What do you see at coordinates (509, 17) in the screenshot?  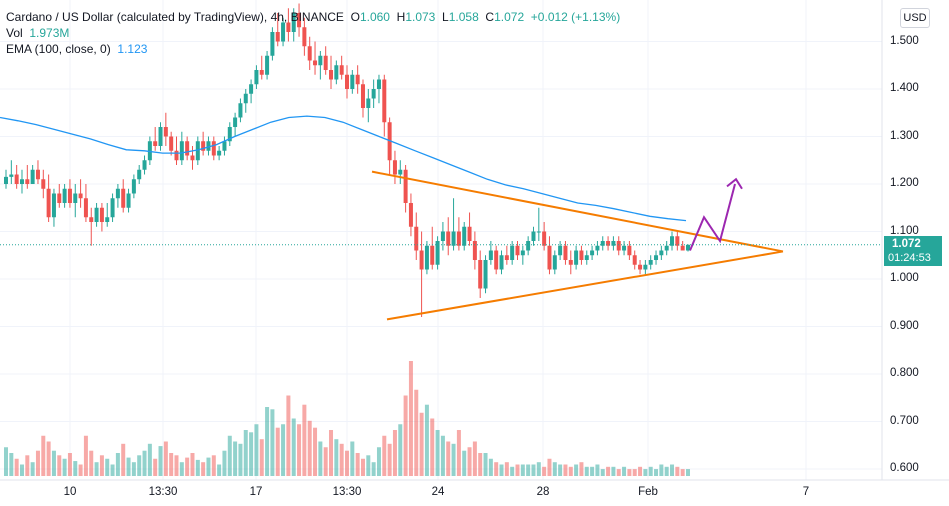 I see `close-value: 1.072` at bounding box center [509, 17].